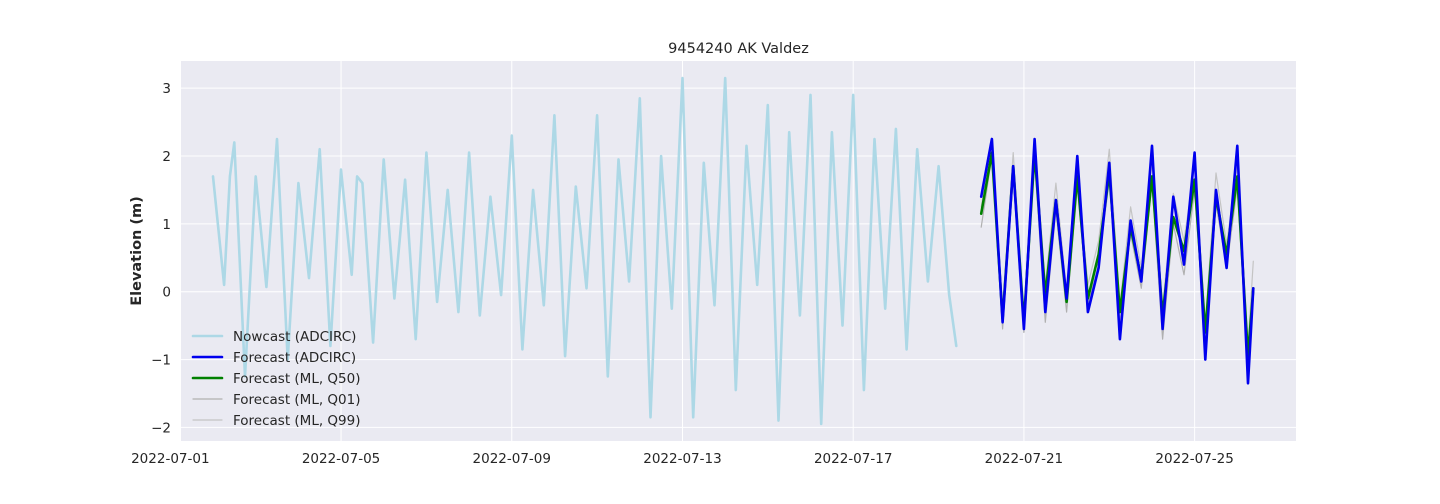 The height and width of the screenshot is (504, 1440). What do you see at coordinates (512, 459) in the screenshot?
I see `x-tick-label: 2022-07-09` at bounding box center [512, 459].